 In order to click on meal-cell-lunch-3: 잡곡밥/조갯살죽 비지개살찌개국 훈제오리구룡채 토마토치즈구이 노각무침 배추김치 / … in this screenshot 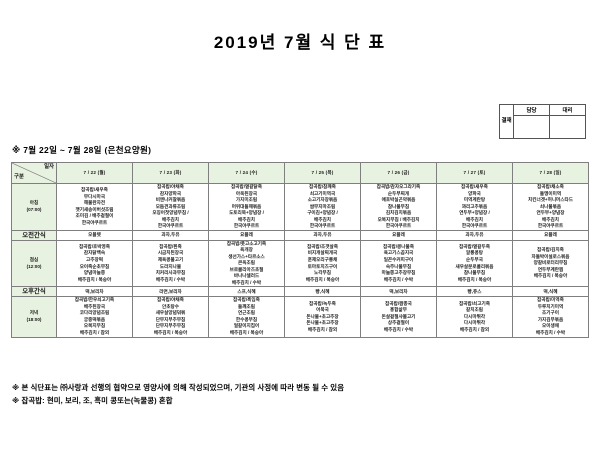, I will do `click(322, 263)`.